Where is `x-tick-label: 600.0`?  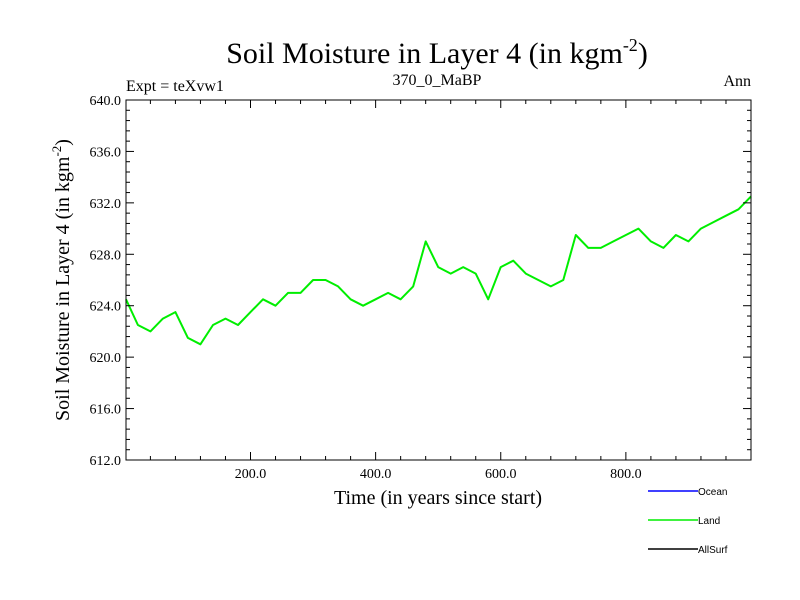 x-tick-label: 600.0 is located at coordinates (501, 474).